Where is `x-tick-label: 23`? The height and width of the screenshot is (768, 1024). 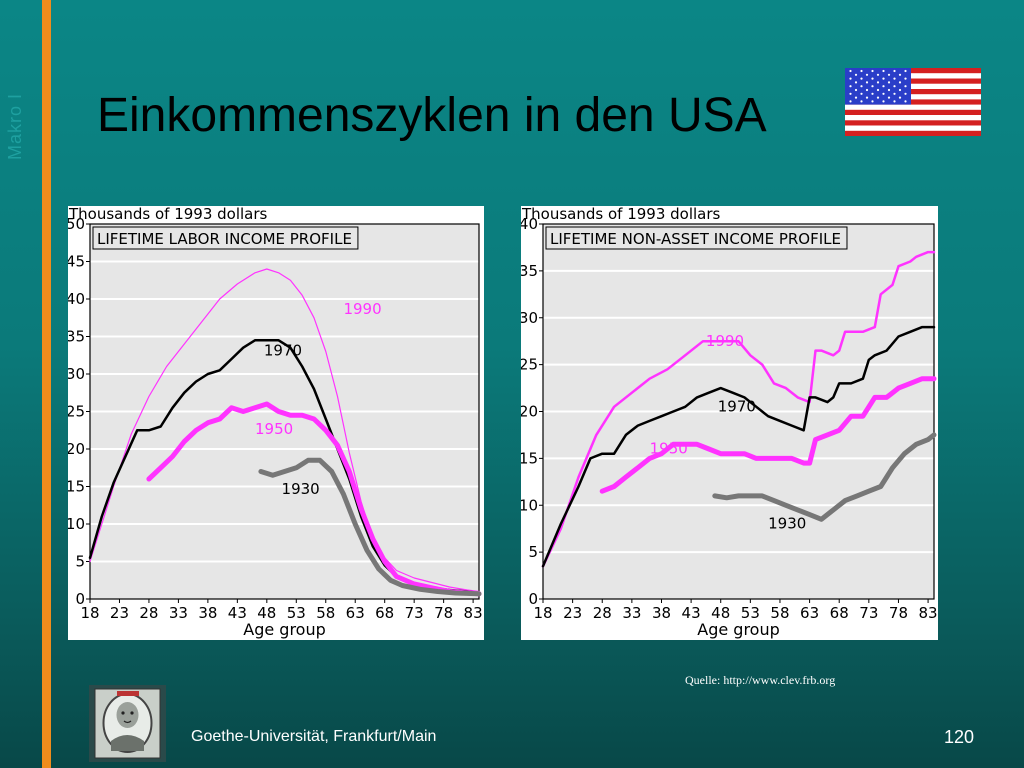 x-tick-label: 23 is located at coordinates (572, 613).